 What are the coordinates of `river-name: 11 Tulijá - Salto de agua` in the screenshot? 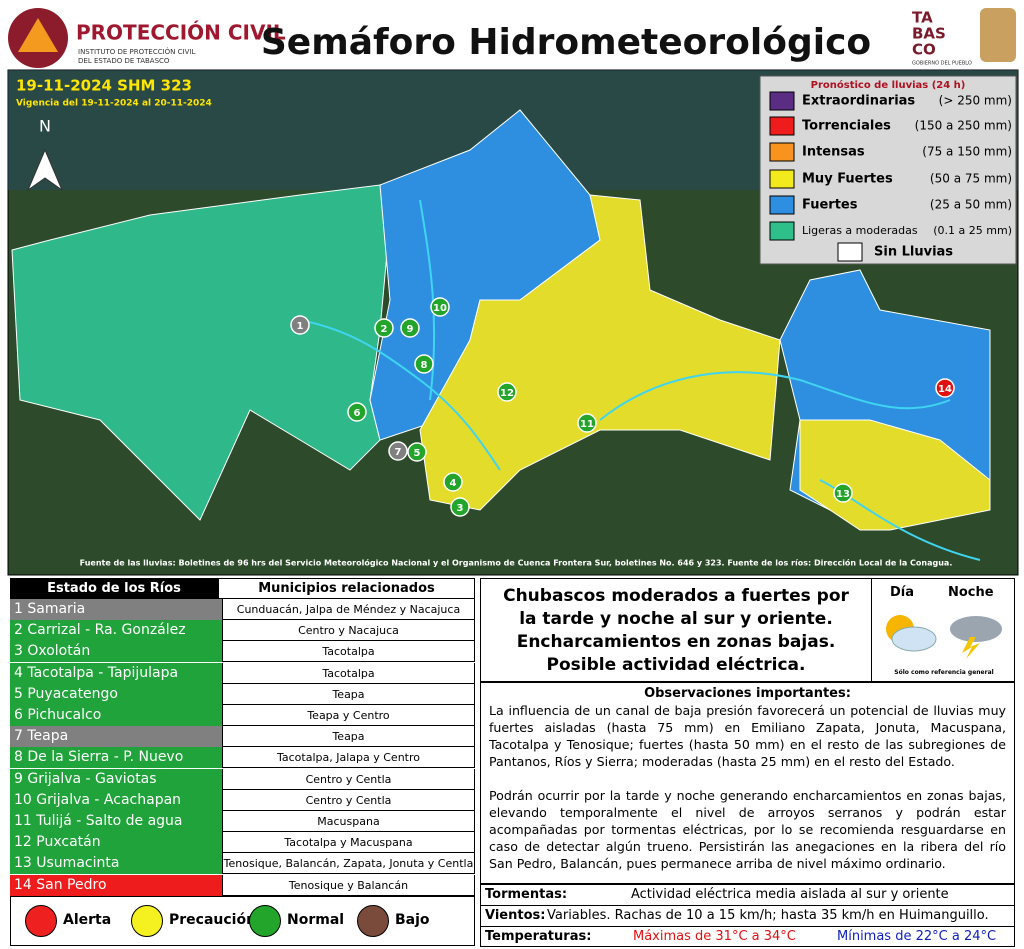 It's located at (116, 821).